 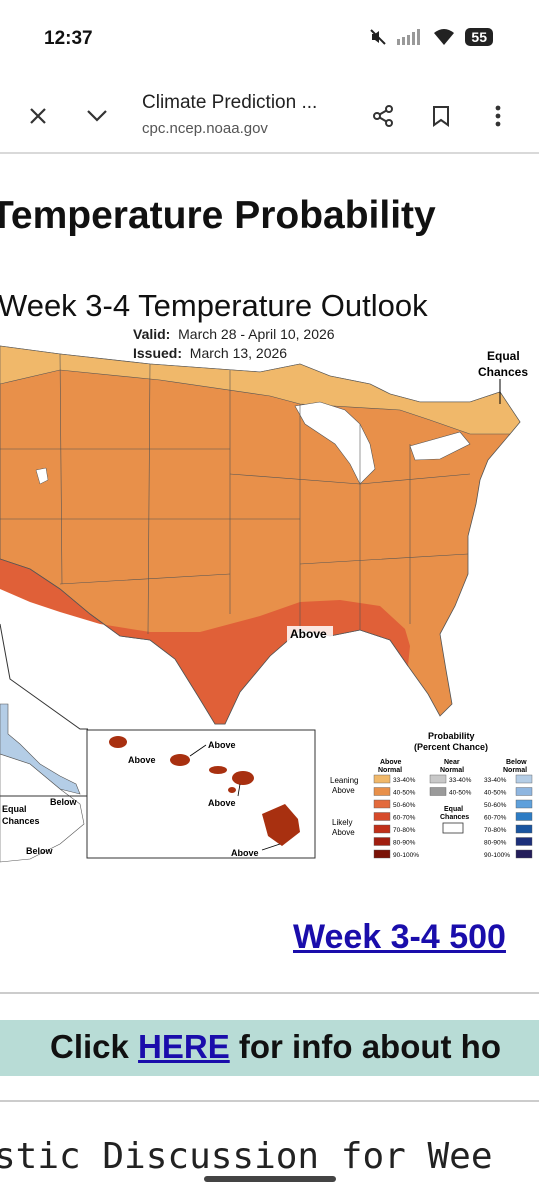 What do you see at coordinates (503, 356) in the screenshot?
I see `equal-chances-line1: Equal` at bounding box center [503, 356].